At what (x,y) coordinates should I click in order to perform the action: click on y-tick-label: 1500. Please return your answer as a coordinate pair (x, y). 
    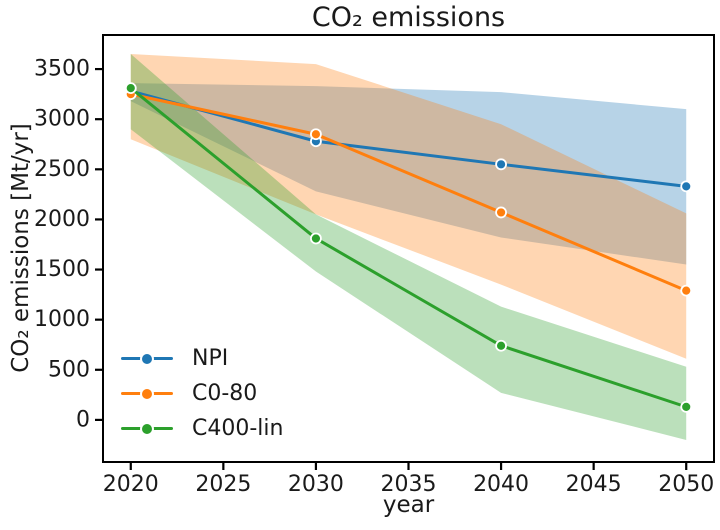
    Looking at the image, I should click on (62, 269).